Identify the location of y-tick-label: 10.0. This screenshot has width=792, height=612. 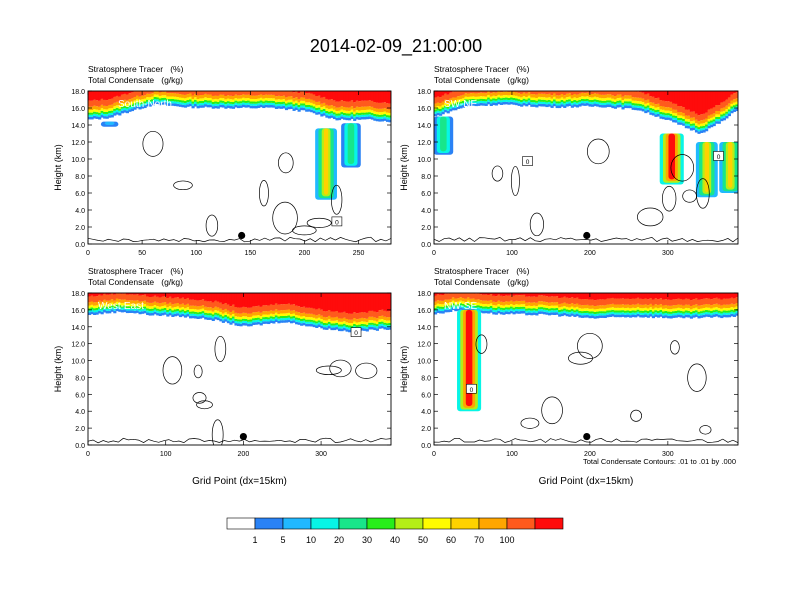
(78, 160).